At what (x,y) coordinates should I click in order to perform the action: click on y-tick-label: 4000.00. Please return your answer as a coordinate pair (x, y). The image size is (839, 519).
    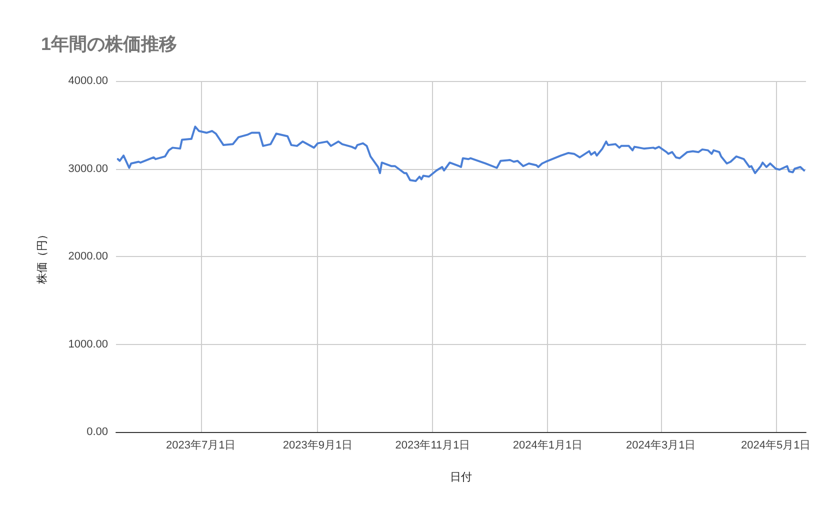
    Looking at the image, I should click on (88, 81).